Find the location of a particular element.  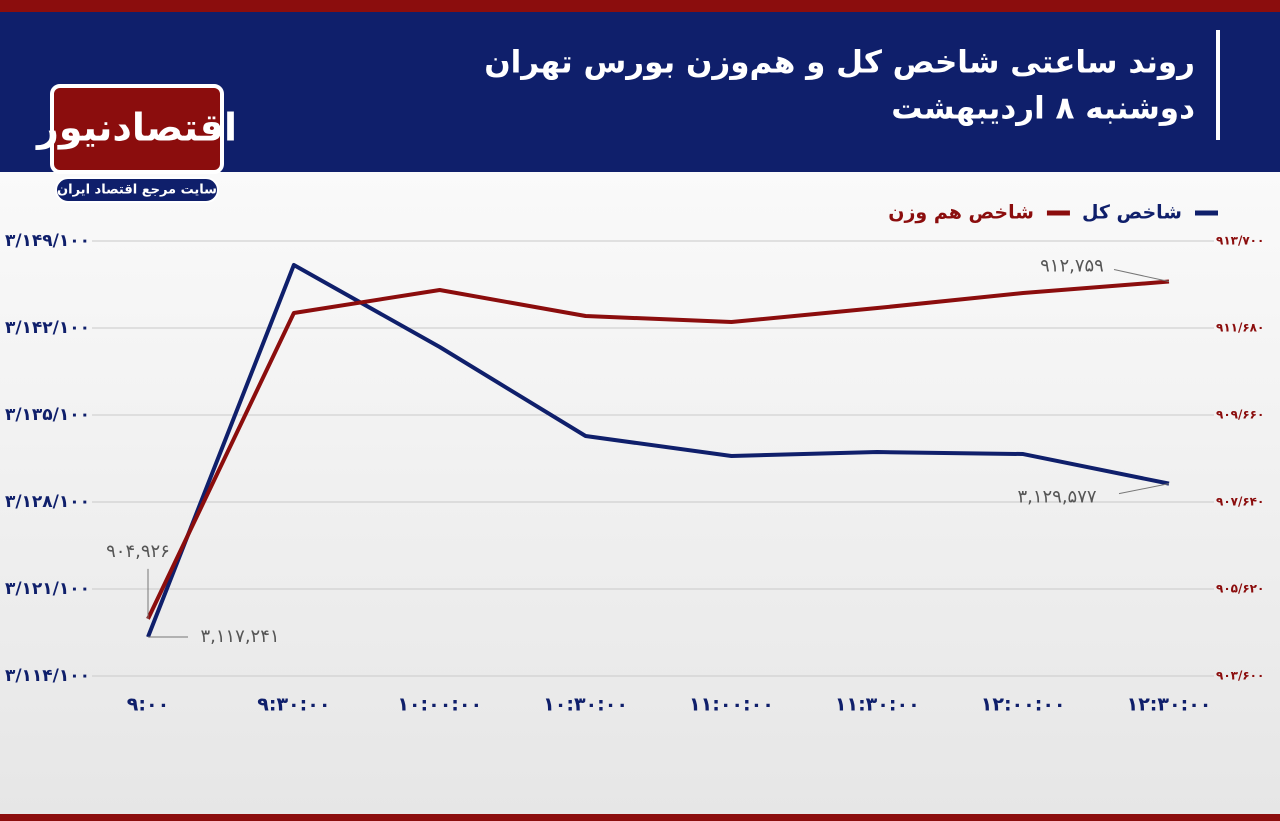

data-label: ۳,۱۱۷,۲۴۱ is located at coordinates (239, 636).